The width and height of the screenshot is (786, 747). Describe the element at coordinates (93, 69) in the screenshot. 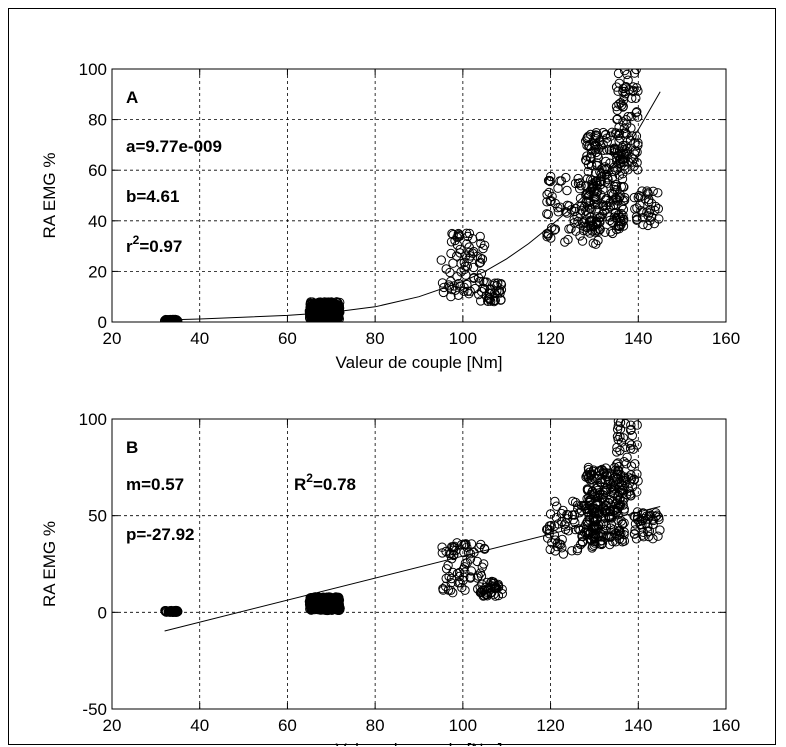

I see `y-tick-label: 100` at that location.